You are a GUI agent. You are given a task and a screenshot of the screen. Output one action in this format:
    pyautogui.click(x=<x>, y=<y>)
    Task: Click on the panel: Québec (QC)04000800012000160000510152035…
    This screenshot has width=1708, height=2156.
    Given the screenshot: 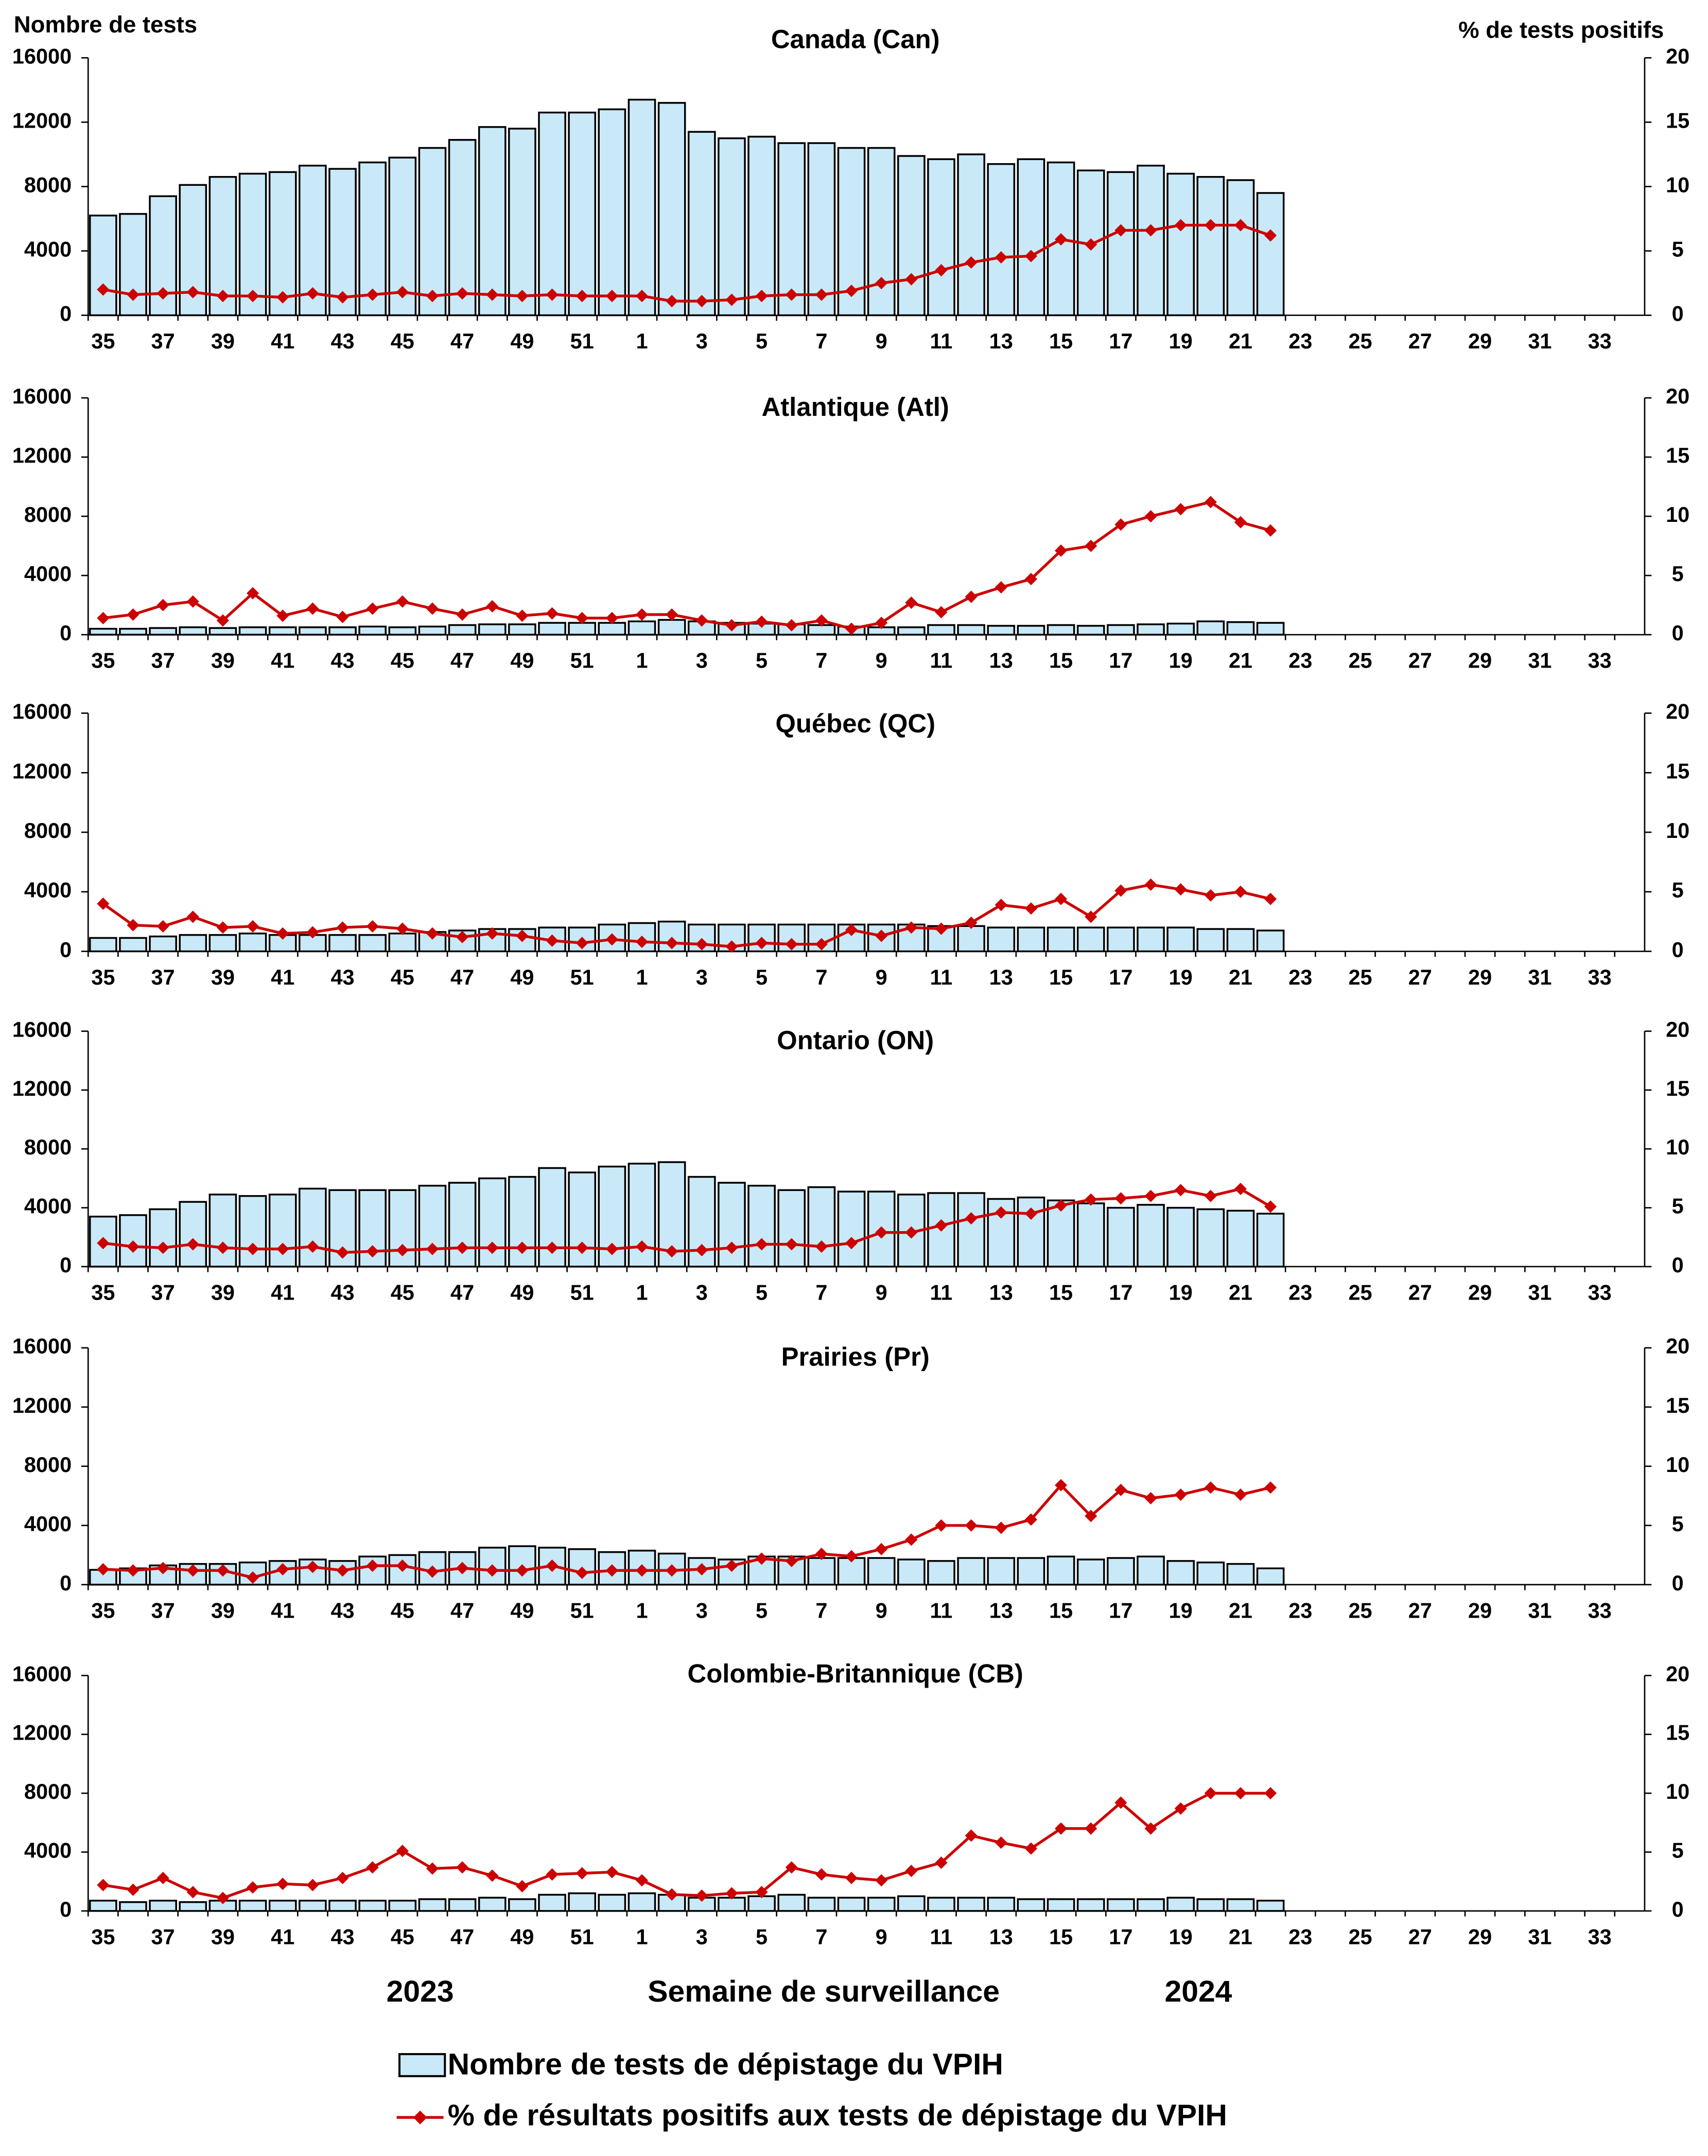 What is the action you would take?
    pyautogui.click(x=851, y=844)
    